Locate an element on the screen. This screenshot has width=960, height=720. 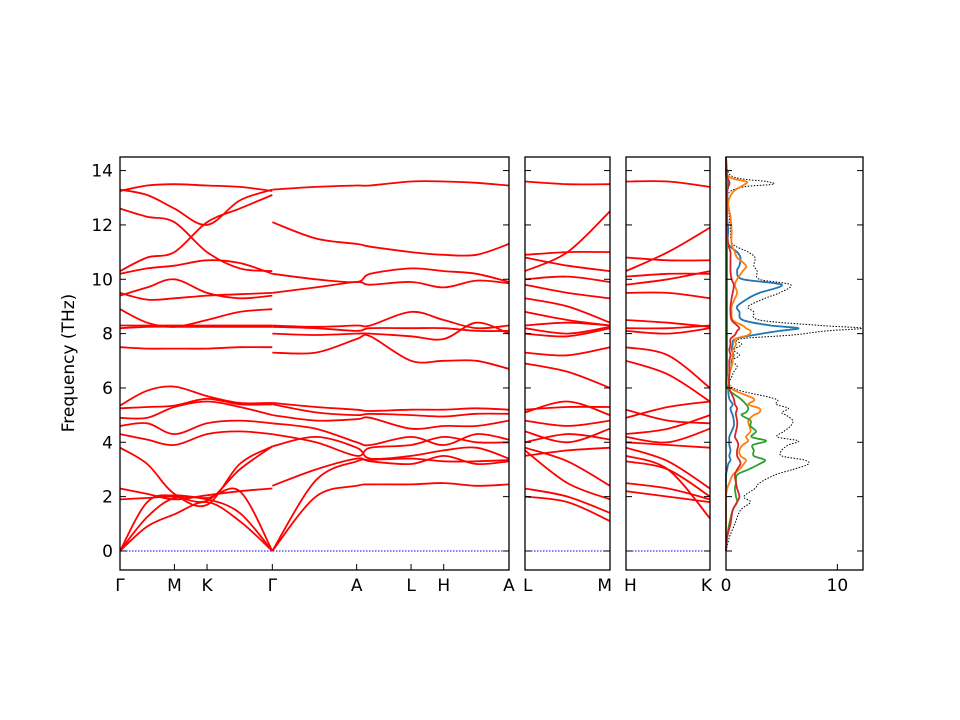
dos-series-red is located at coordinates (733, 354).